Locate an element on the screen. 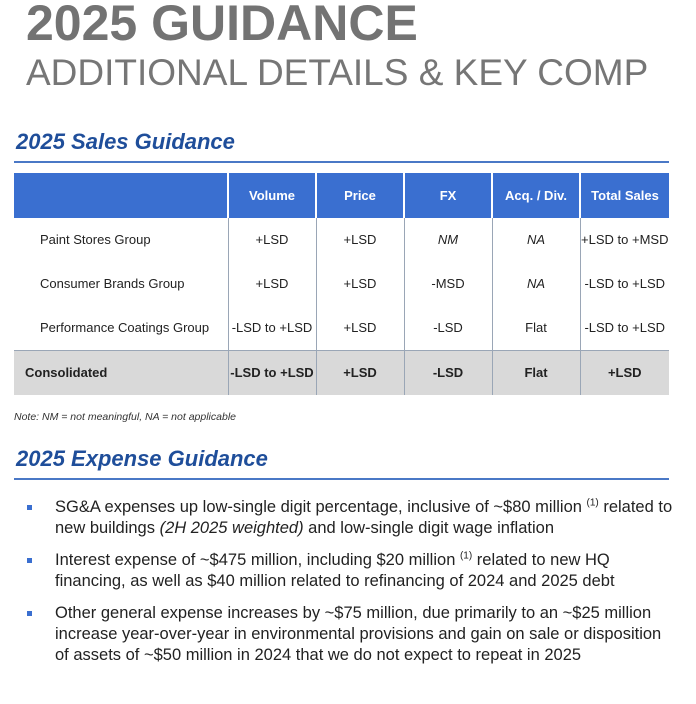 This screenshot has width=696, height=704. cell-fx: NM is located at coordinates (447, 240).